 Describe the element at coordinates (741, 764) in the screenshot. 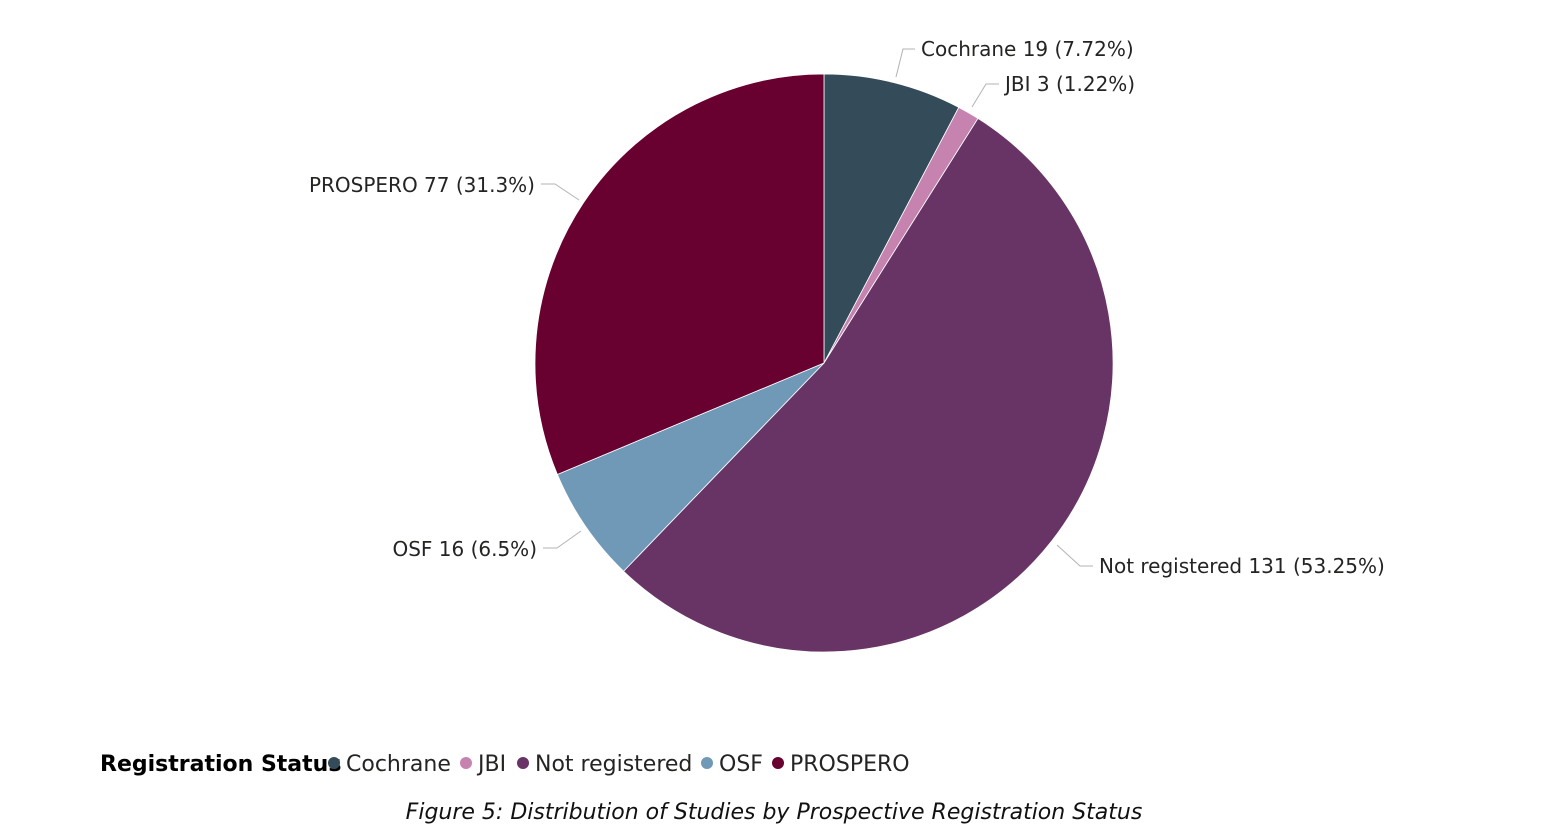

I see `legend-label: OSF` at that location.